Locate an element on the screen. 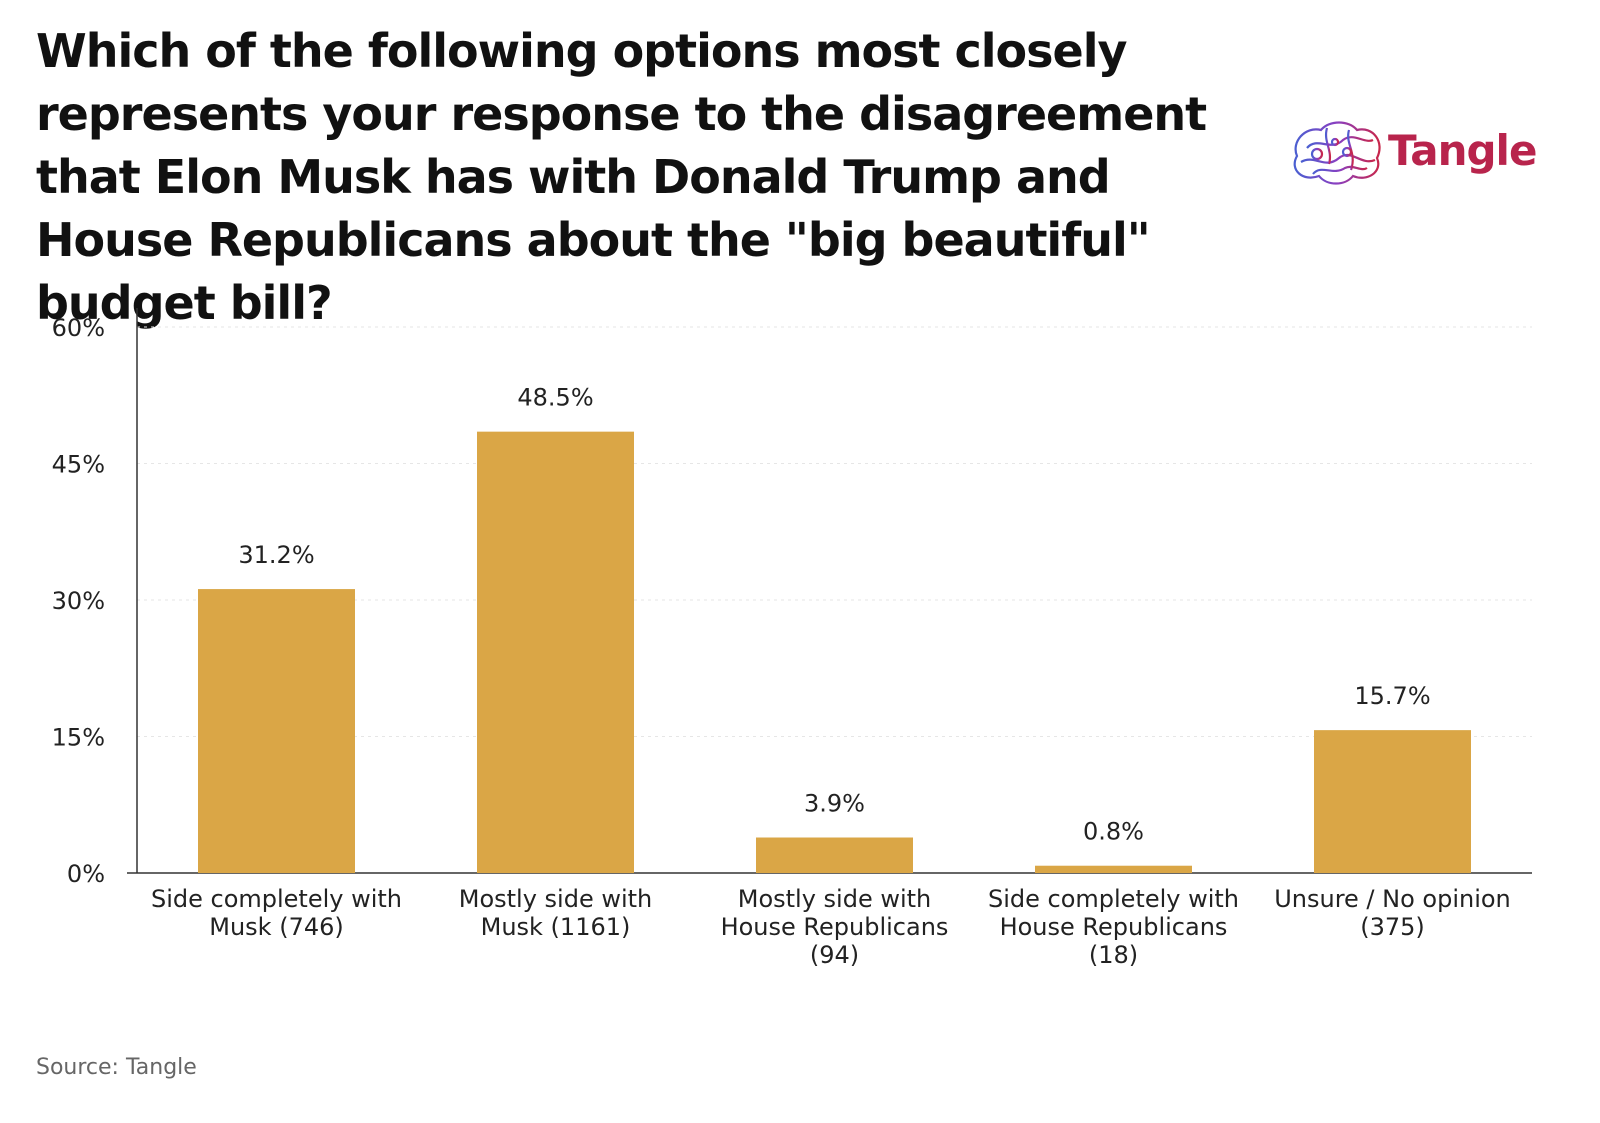 The image size is (1600, 1123). category-label-line: Musk (1161) is located at coordinates (556, 927).